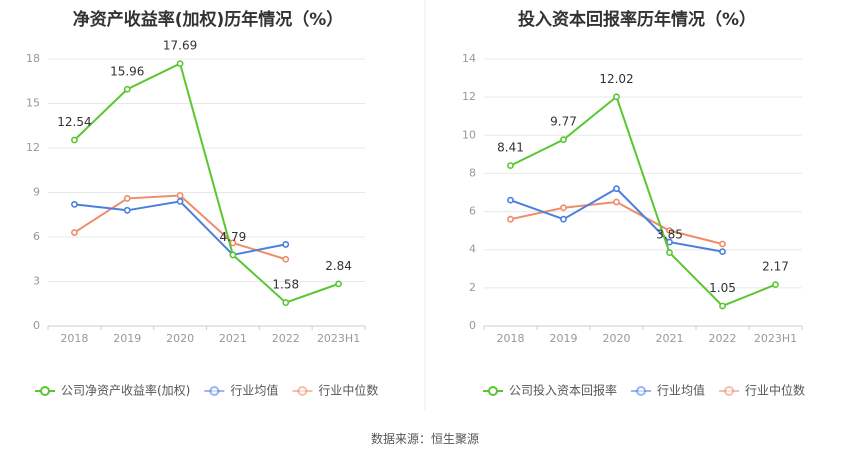  What do you see at coordinates (338, 266) in the screenshot?
I see `company-data-label: 2.84` at bounding box center [338, 266].